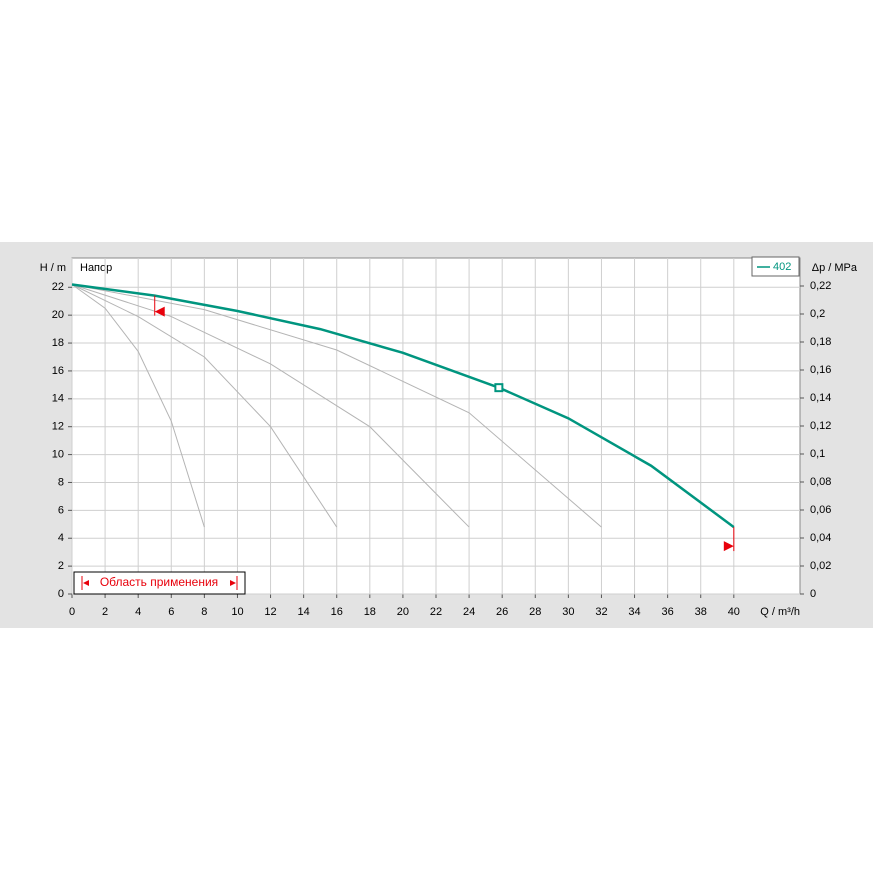 This screenshot has height=878, width=873. Describe the element at coordinates (237, 612) in the screenshot. I see `x-tick-label: 10` at that location.